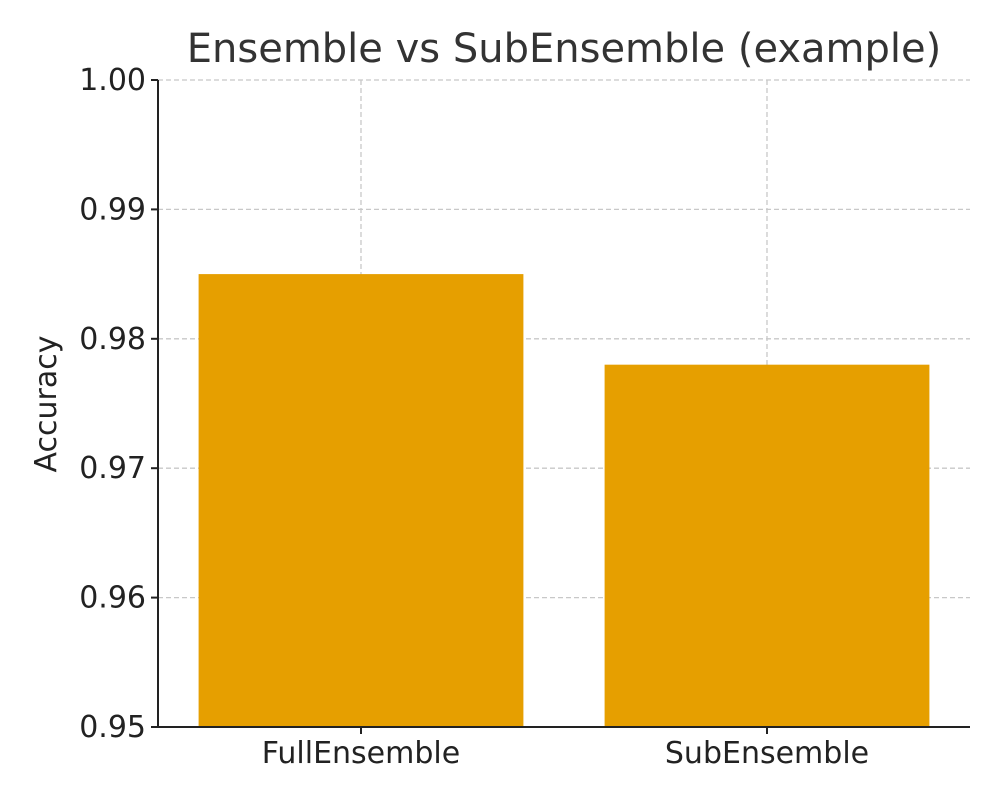  I want to click on y-tick-label: 0.98, so click(112, 339).